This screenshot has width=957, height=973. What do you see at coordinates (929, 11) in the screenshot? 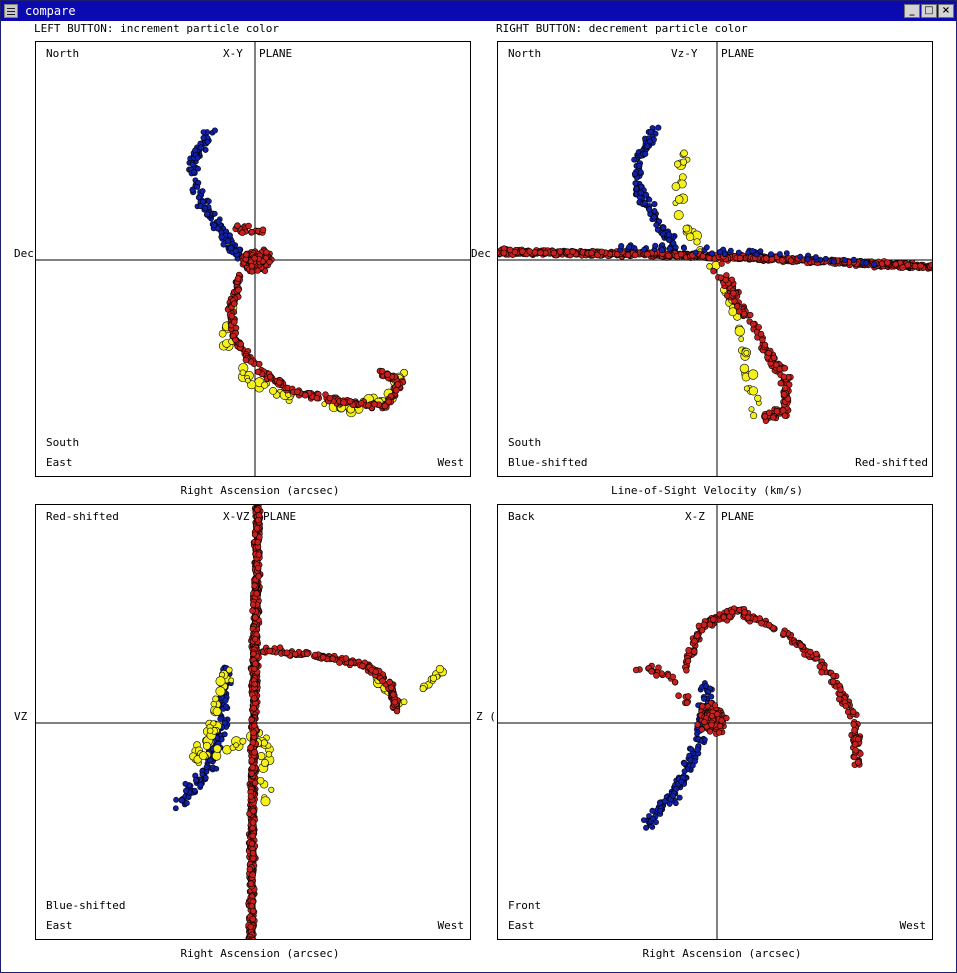
I see `maximize-button: □` at bounding box center [929, 11].